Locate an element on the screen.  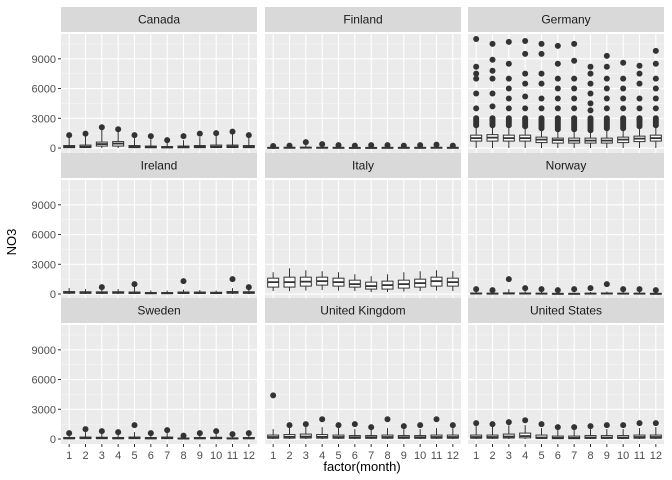
y-axis-title: NO3 is located at coordinates (11, 242).